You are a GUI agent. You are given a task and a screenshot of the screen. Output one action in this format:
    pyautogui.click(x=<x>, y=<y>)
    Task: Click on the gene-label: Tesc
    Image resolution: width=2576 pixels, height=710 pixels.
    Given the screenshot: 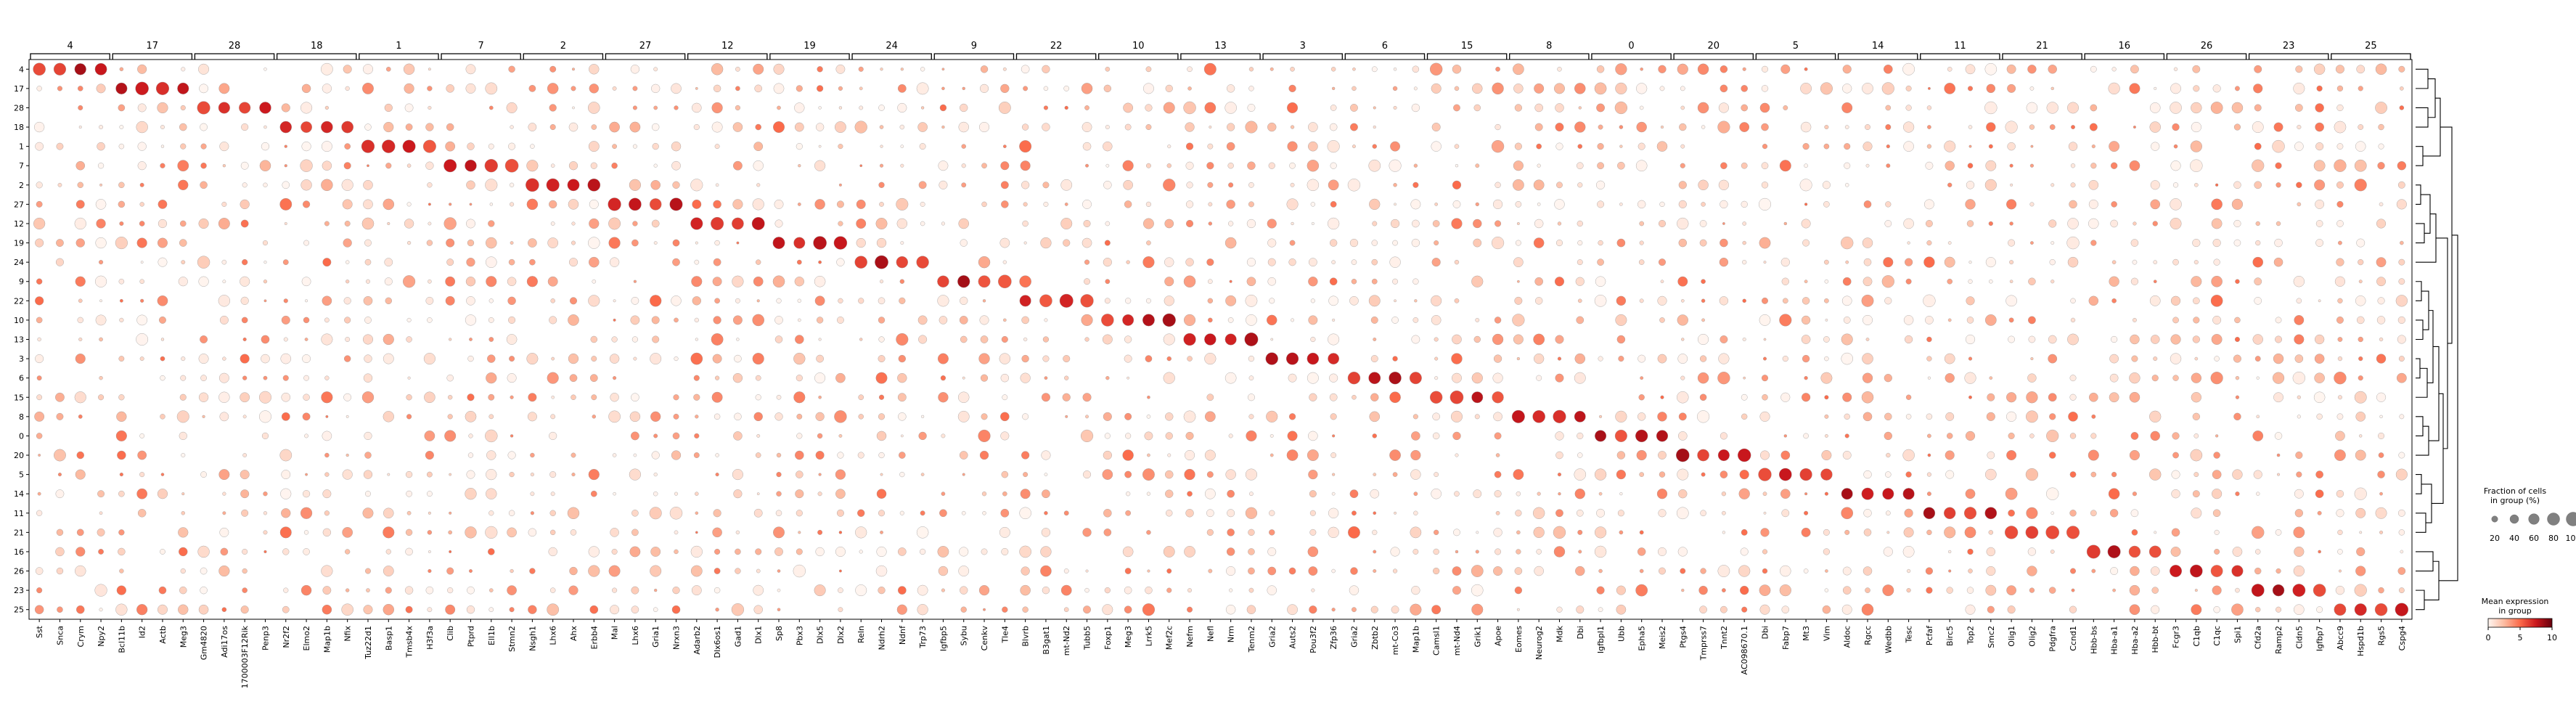 What is the action you would take?
    pyautogui.click(x=1910, y=634)
    